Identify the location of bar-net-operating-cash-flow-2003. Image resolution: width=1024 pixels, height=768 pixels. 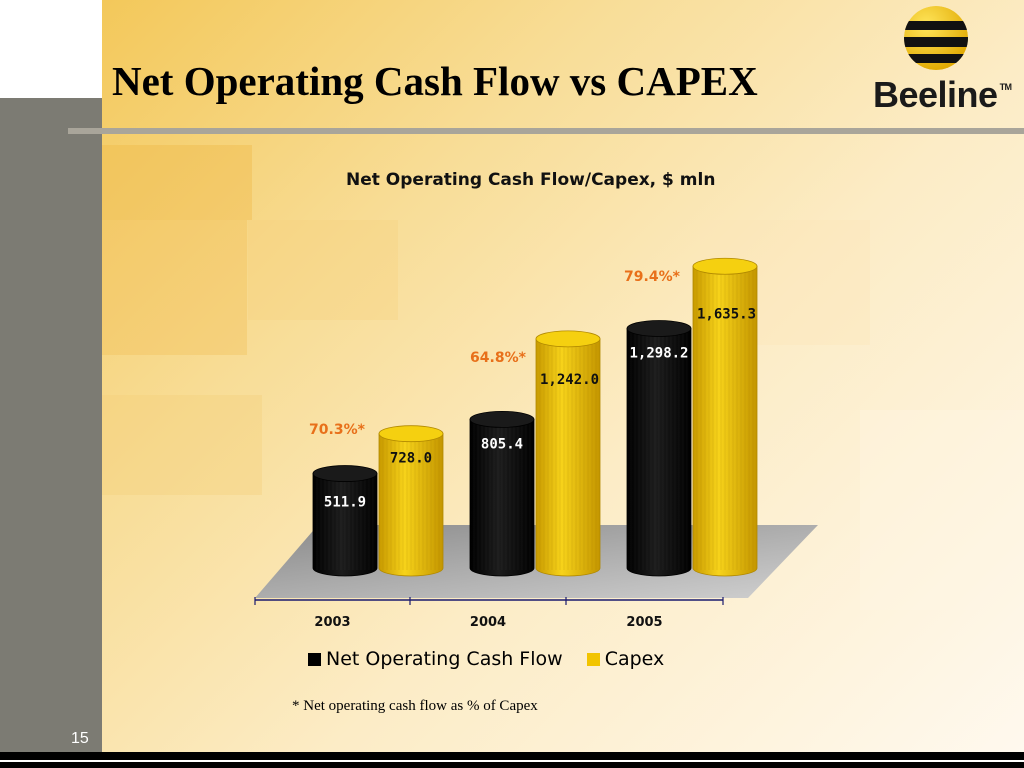
(345, 521).